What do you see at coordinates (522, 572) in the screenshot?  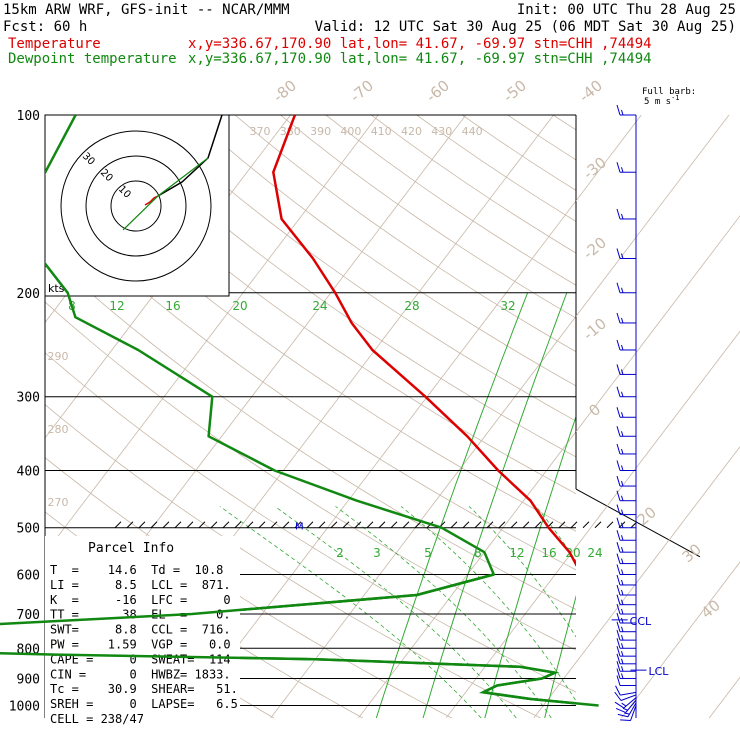 I see `moist-adiabat-line` at bounding box center [522, 572].